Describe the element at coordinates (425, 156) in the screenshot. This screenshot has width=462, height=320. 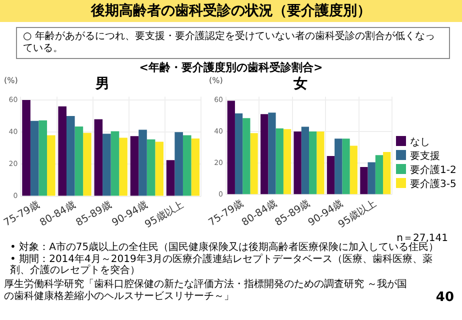
I see `legend-label: 要支援` at that location.